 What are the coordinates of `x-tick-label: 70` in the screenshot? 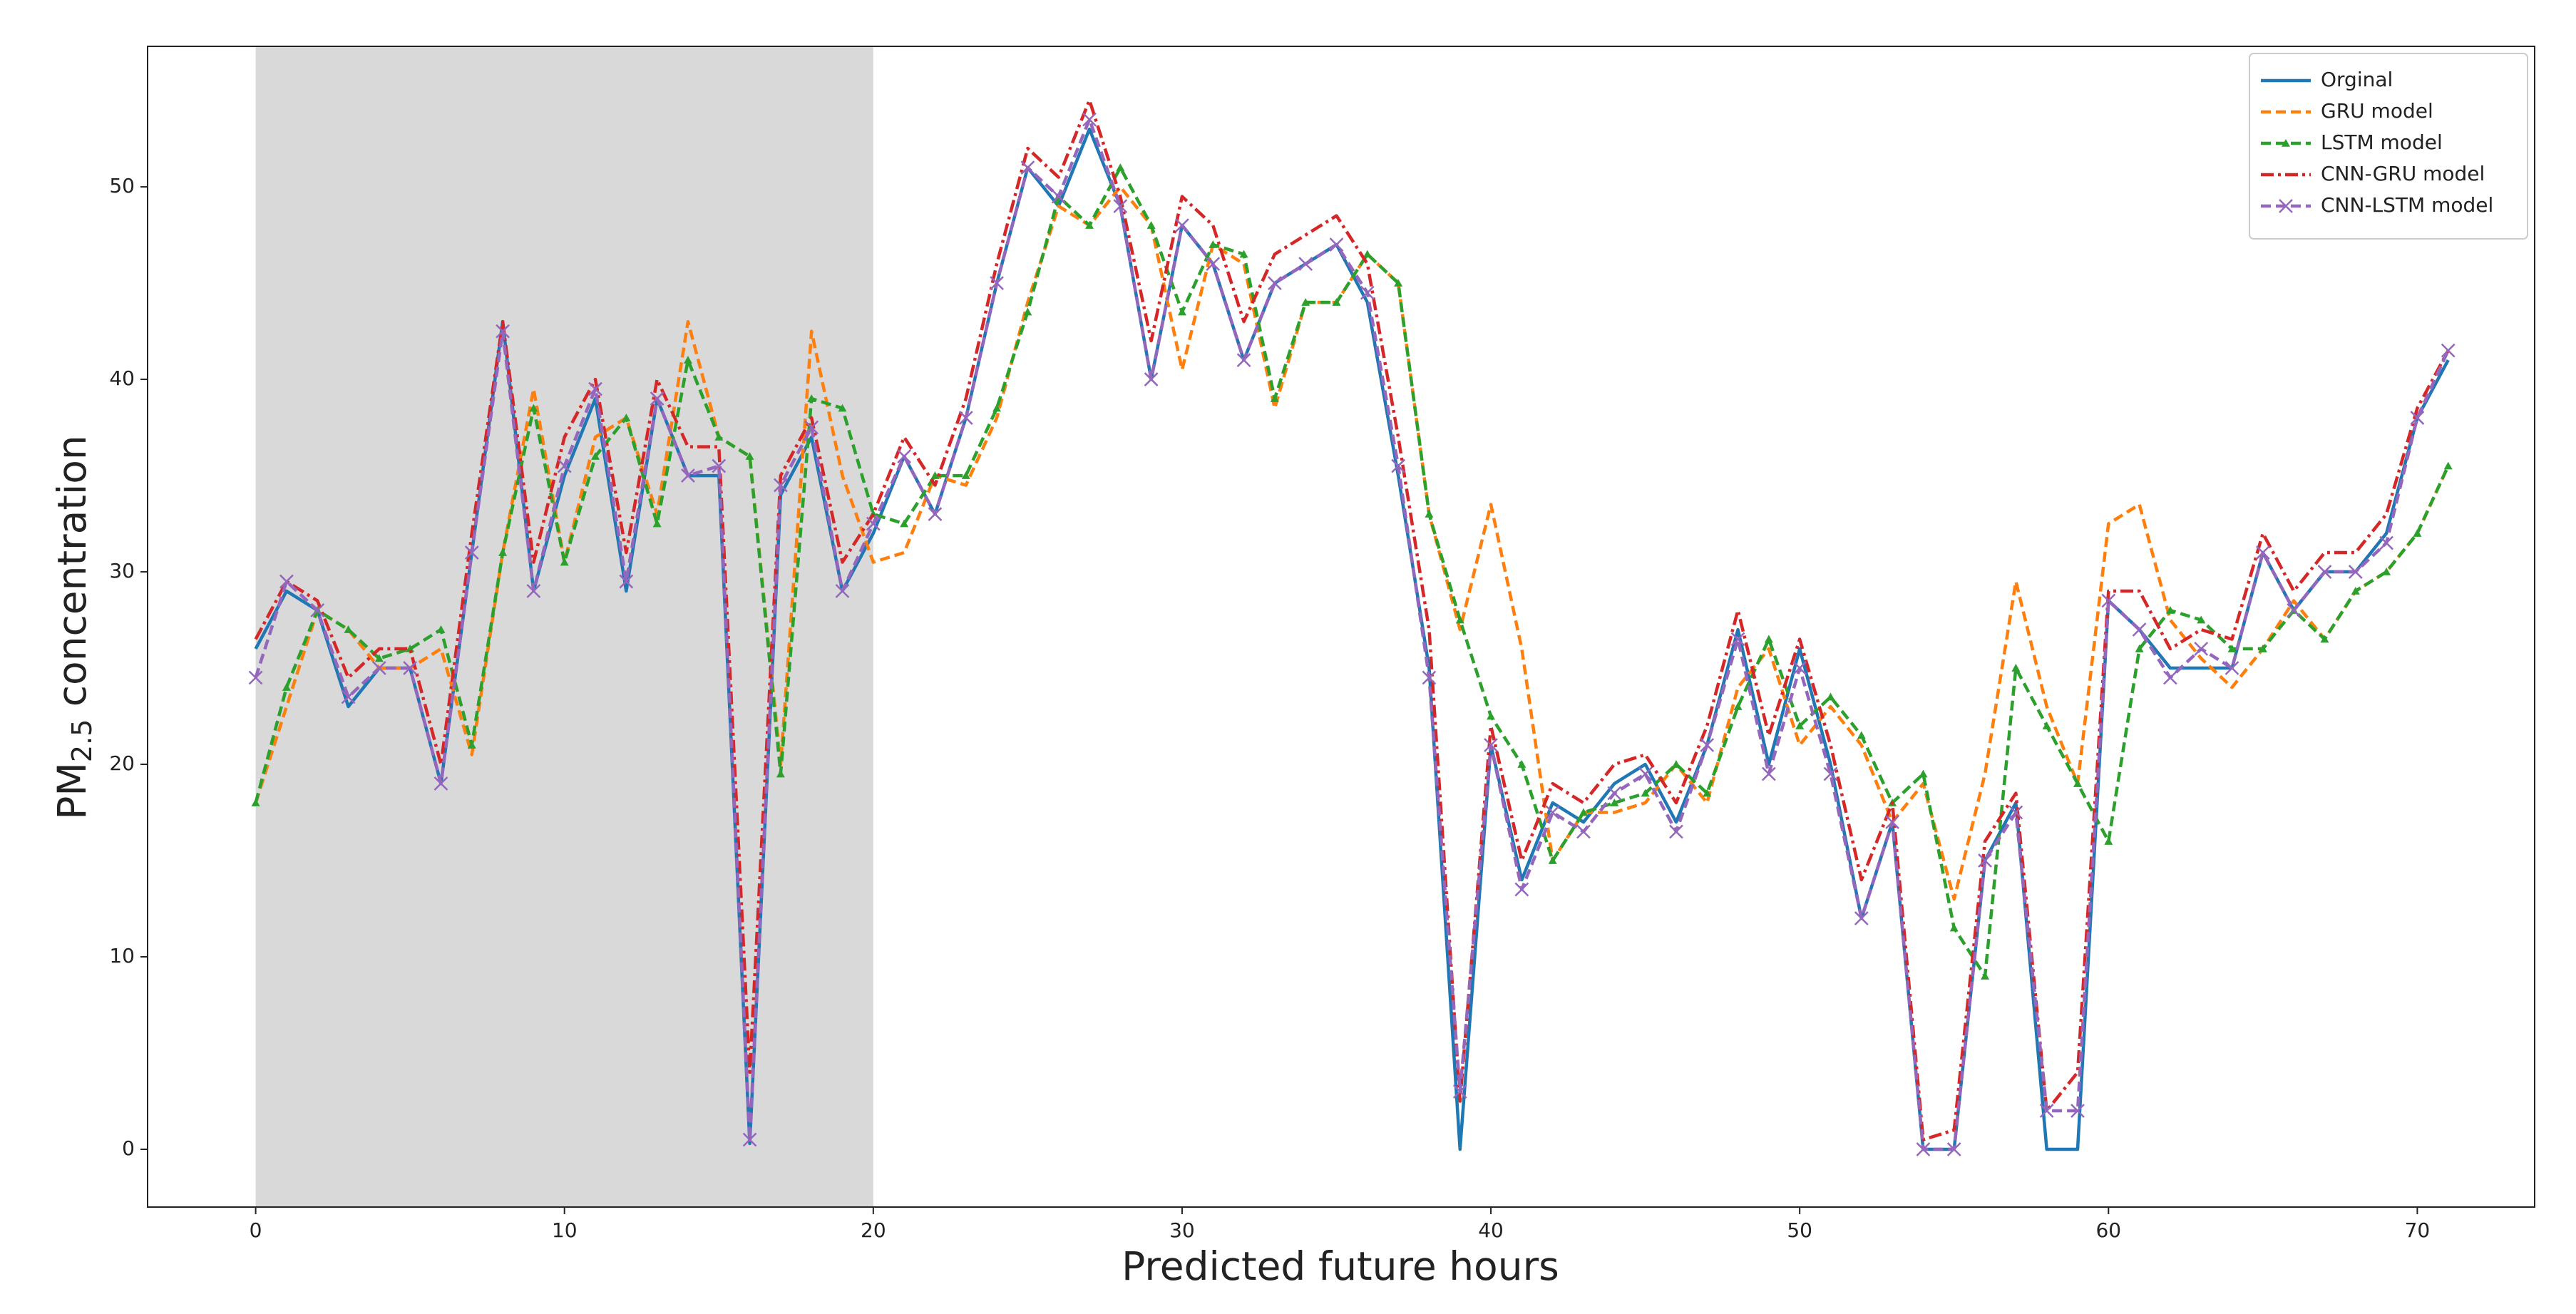 It's located at (2418, 1230).